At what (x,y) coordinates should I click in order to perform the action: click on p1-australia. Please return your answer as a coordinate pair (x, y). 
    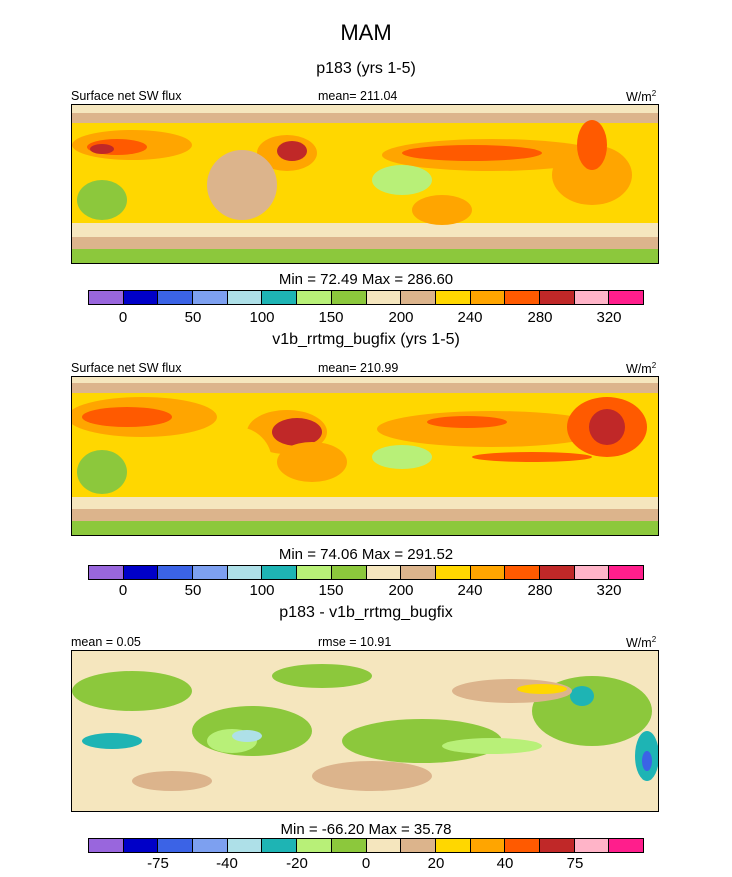
    Looking at the image, I should click on (442, 210).